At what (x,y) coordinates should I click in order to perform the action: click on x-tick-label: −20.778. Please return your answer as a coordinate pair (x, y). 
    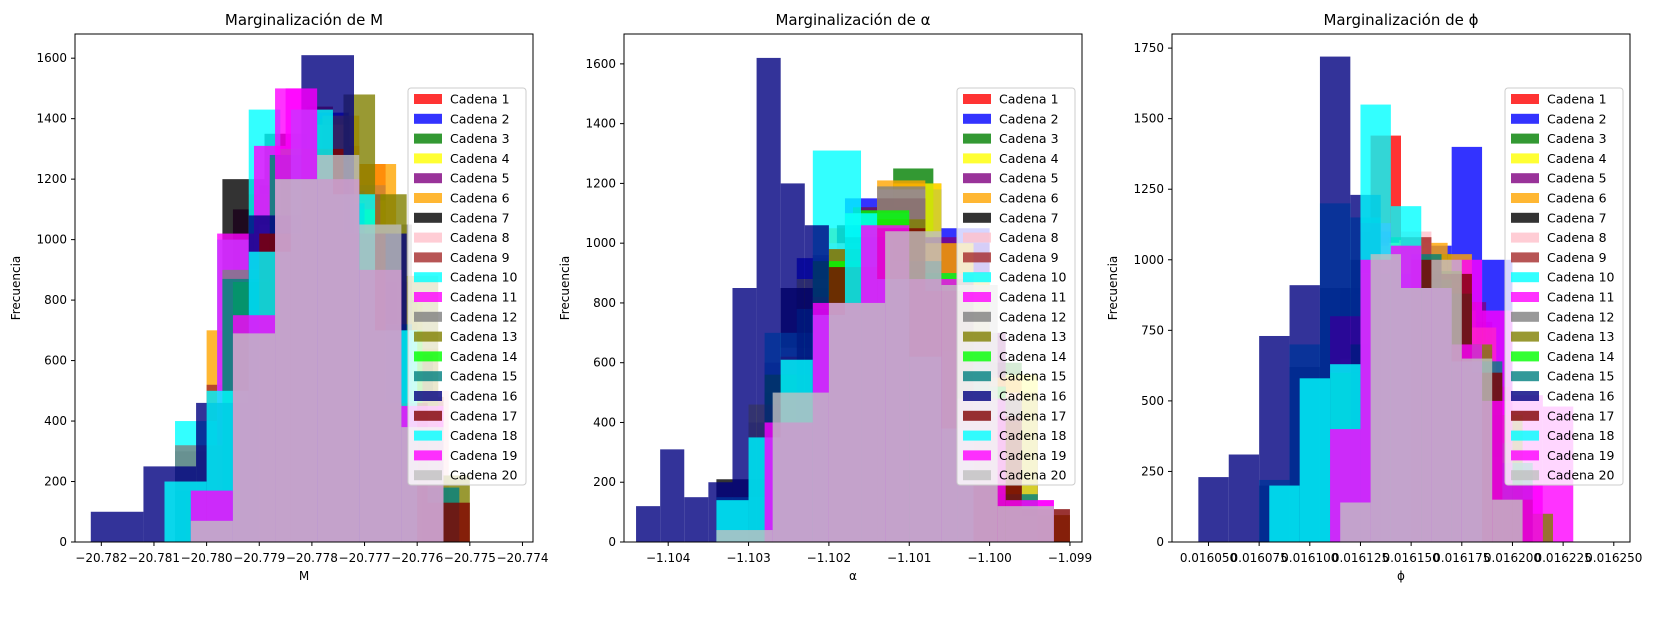
    Looking at the image, I should click on (312, 558).